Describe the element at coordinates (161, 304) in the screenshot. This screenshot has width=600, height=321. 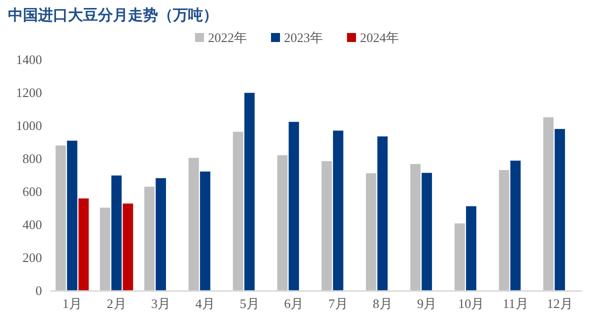
I see `x-tick-label: 3月` at that location.